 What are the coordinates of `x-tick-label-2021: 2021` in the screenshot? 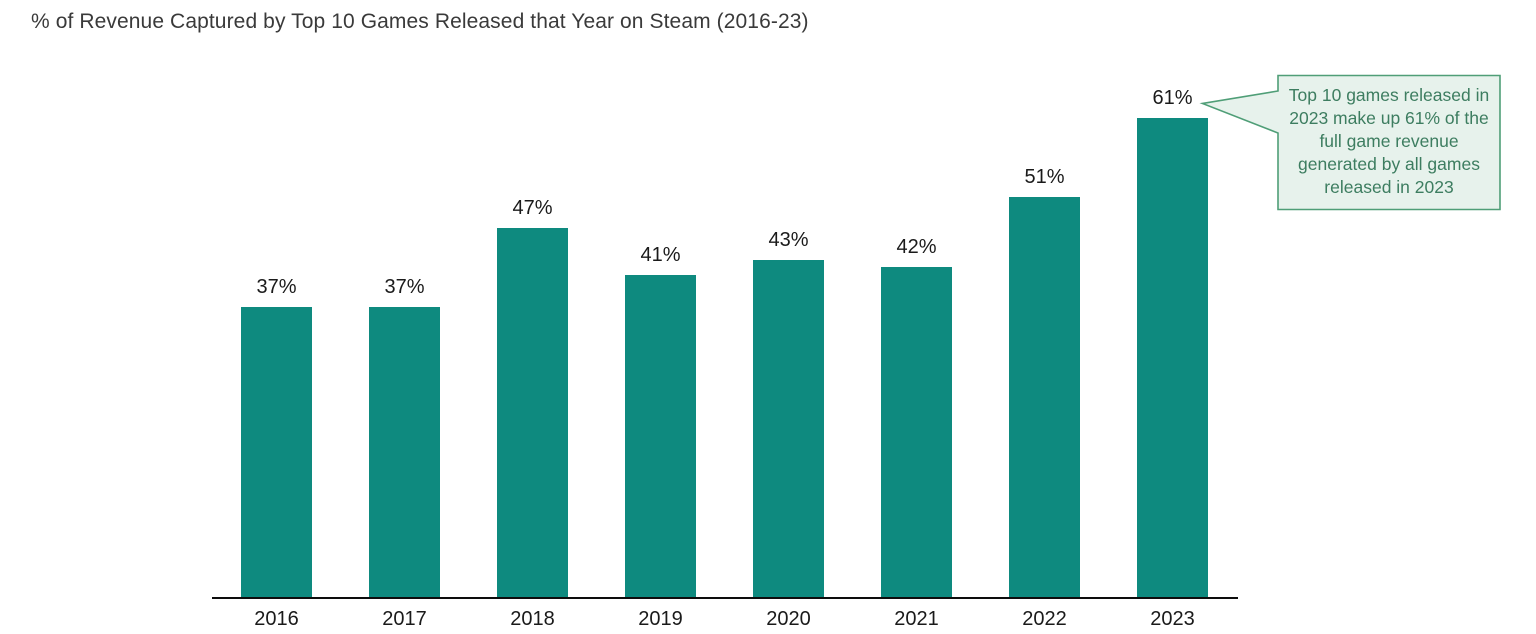 It's located at (916, 619).